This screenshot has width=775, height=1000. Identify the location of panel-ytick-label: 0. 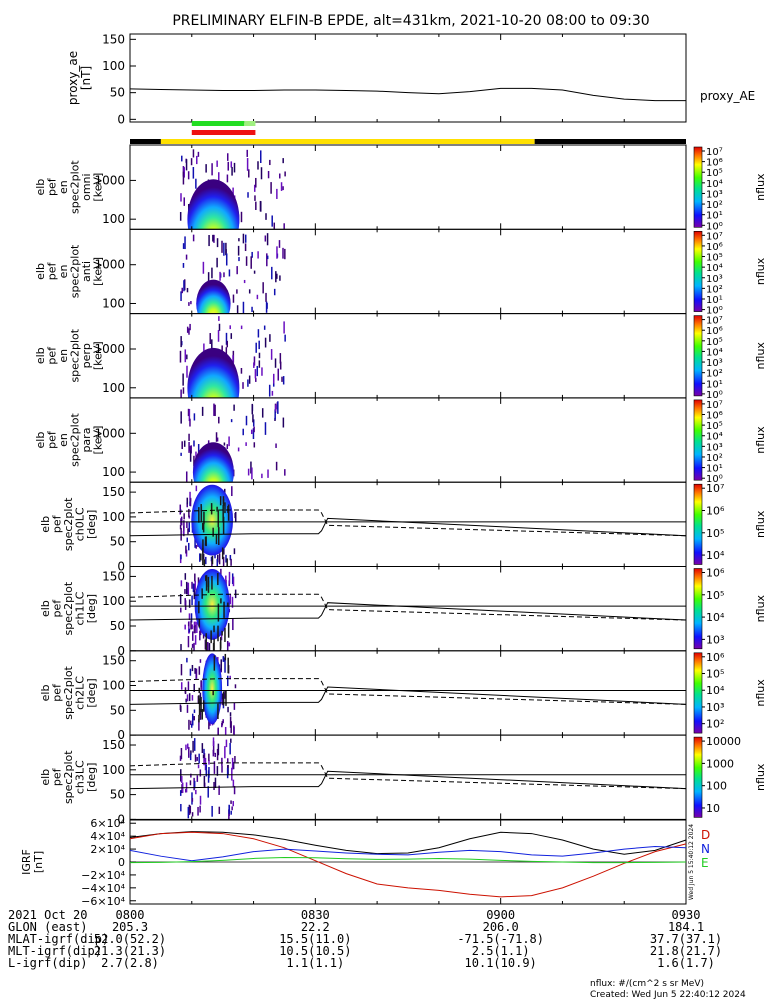
(121, 819).